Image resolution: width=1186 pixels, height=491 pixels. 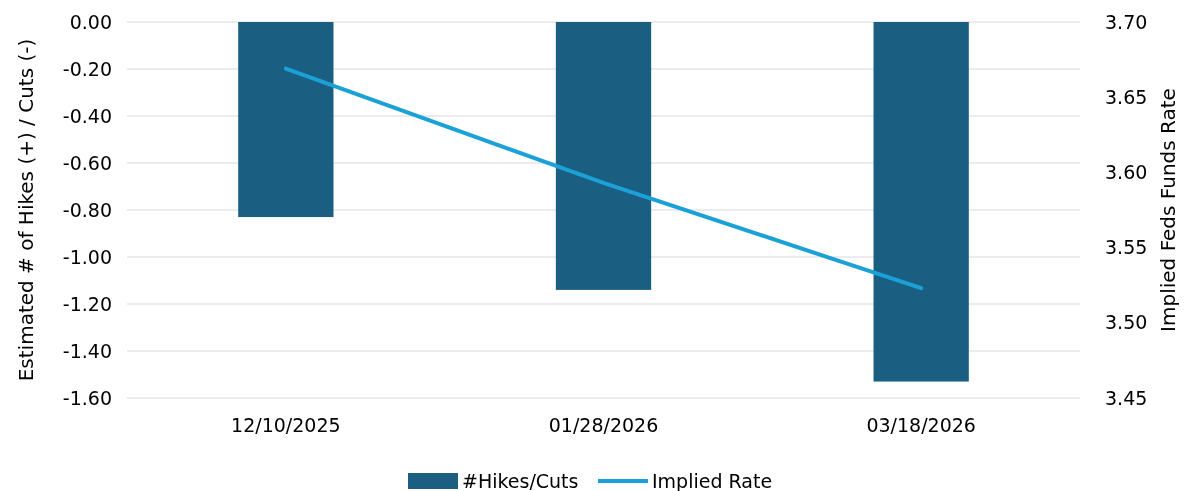 What do you see at coordinates (90, 21) in the screenshot?
I see `y-tick-label: 0.00` at bounding box center [90, 21].